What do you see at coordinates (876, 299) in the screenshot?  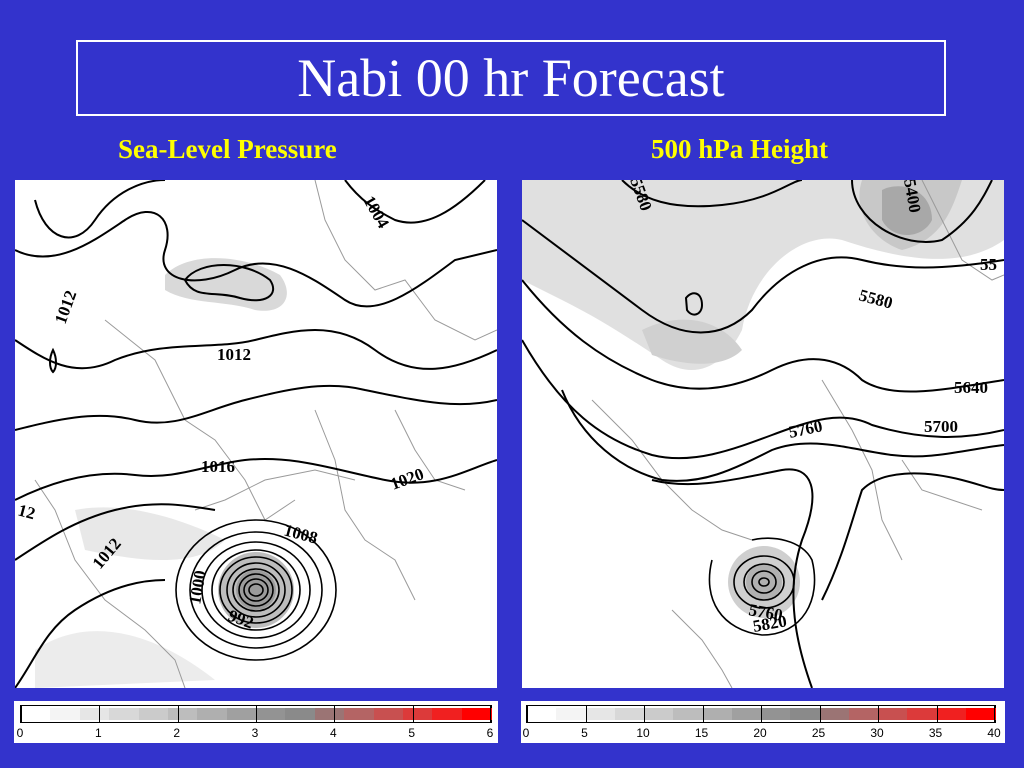 I see `contour-label: 5580` at bounding box center [876, 299].